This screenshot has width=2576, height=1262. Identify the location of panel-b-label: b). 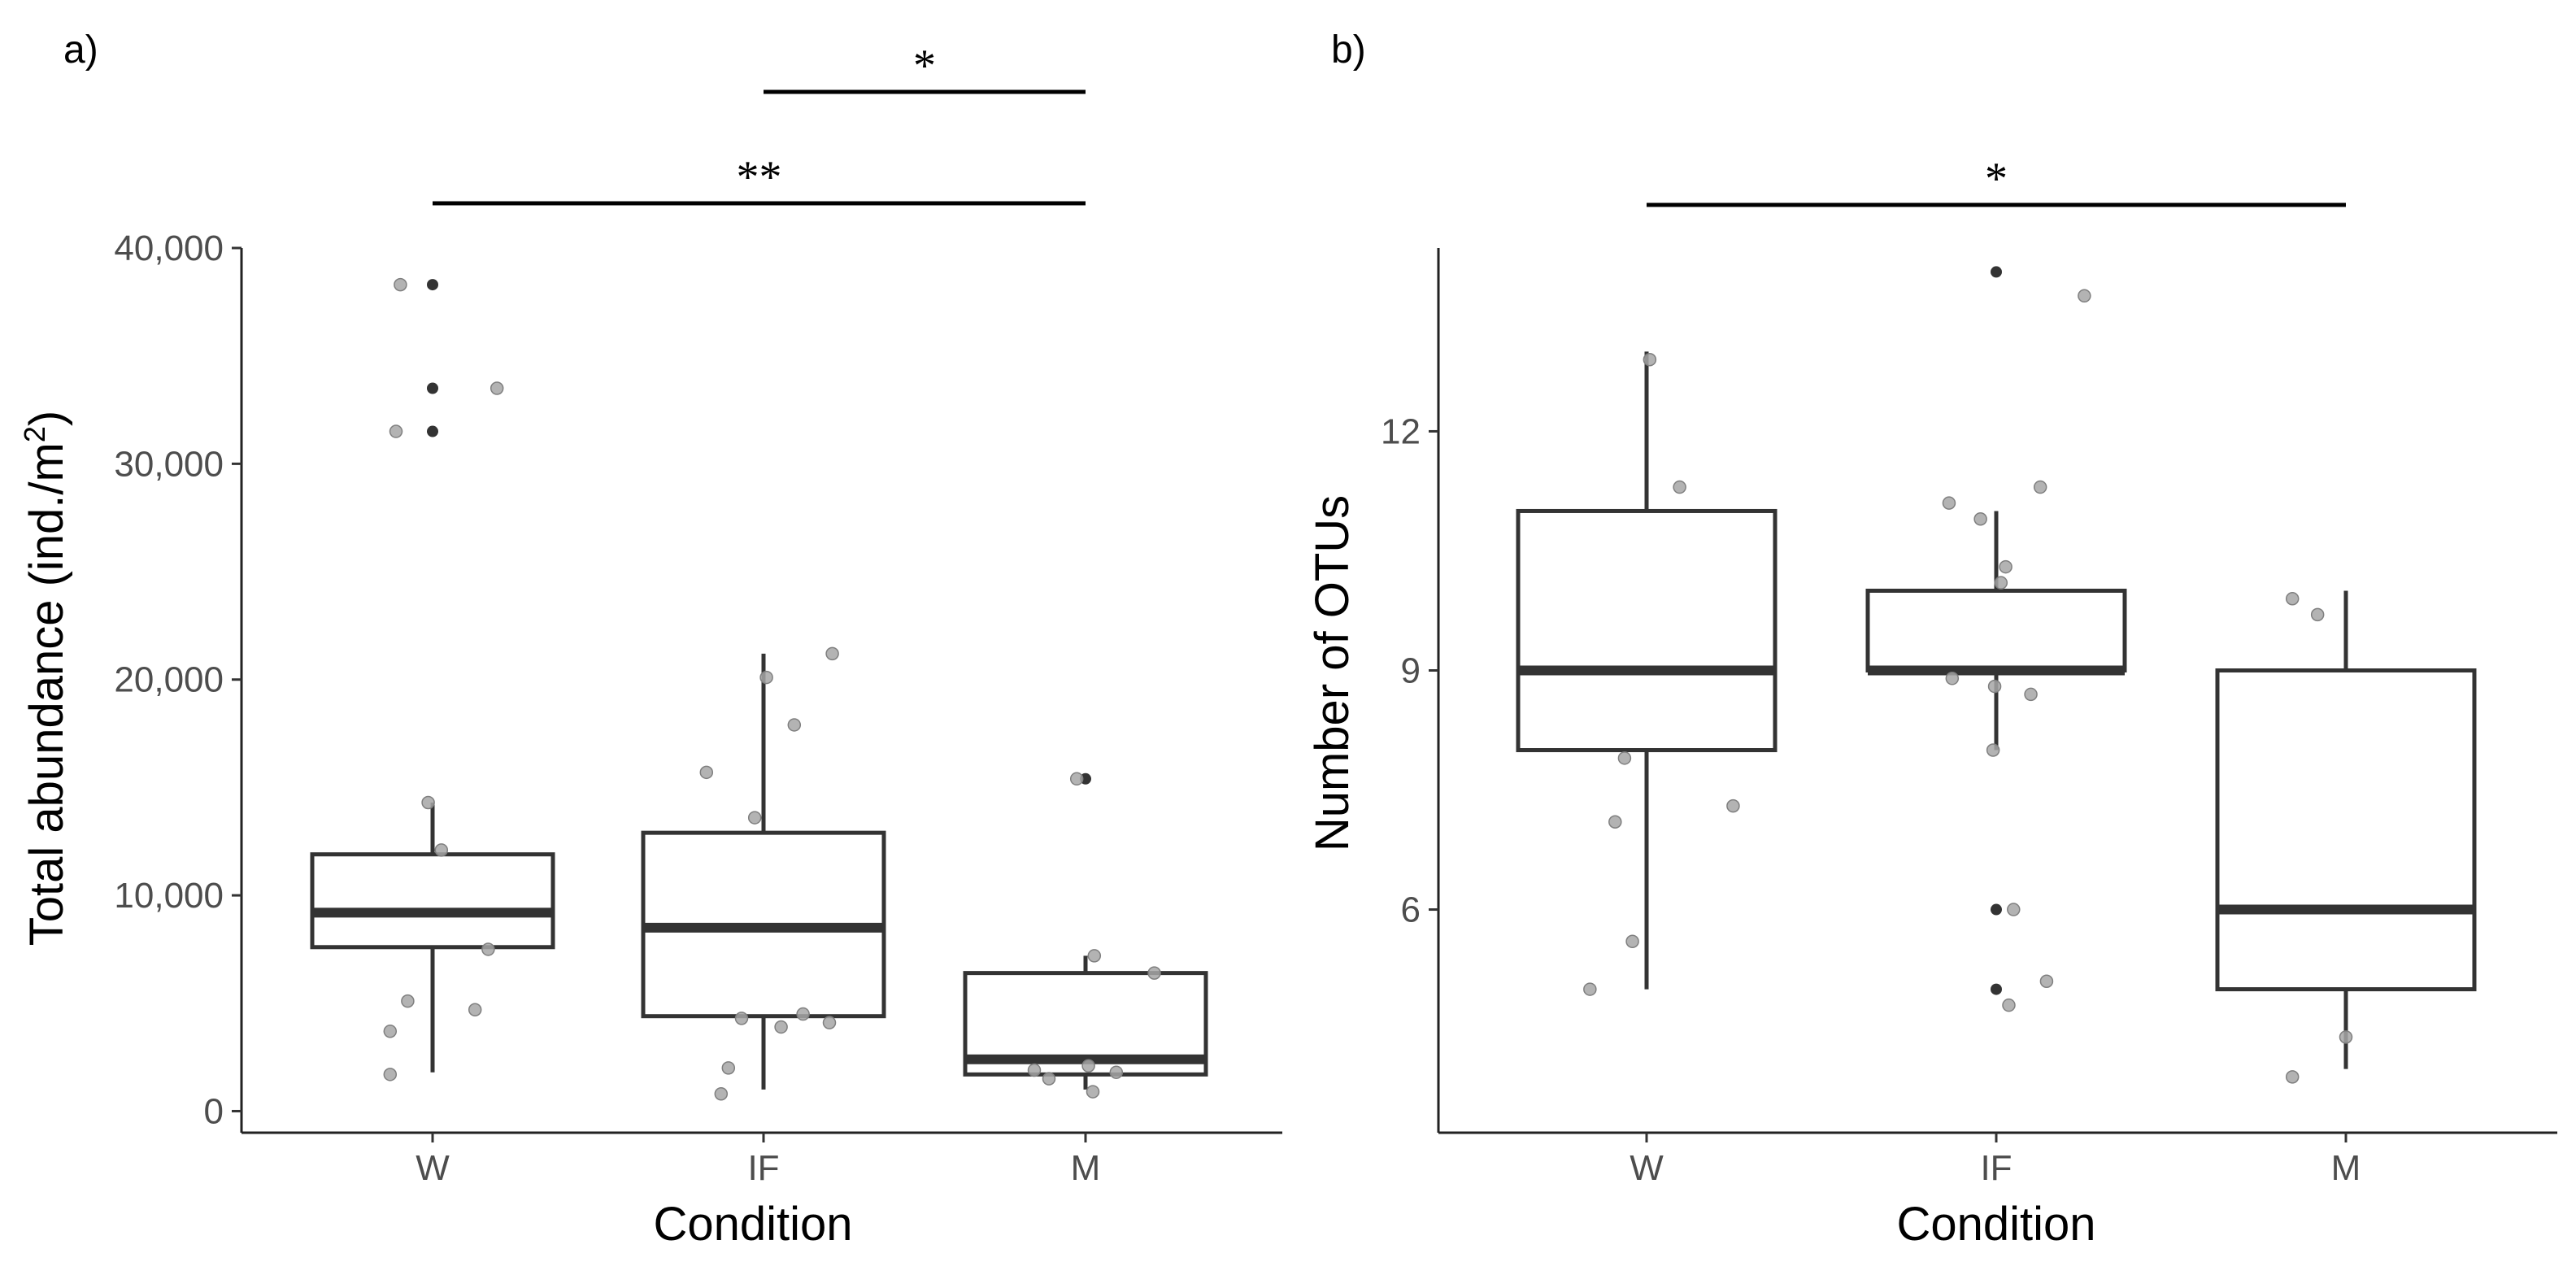
(1348, 50).